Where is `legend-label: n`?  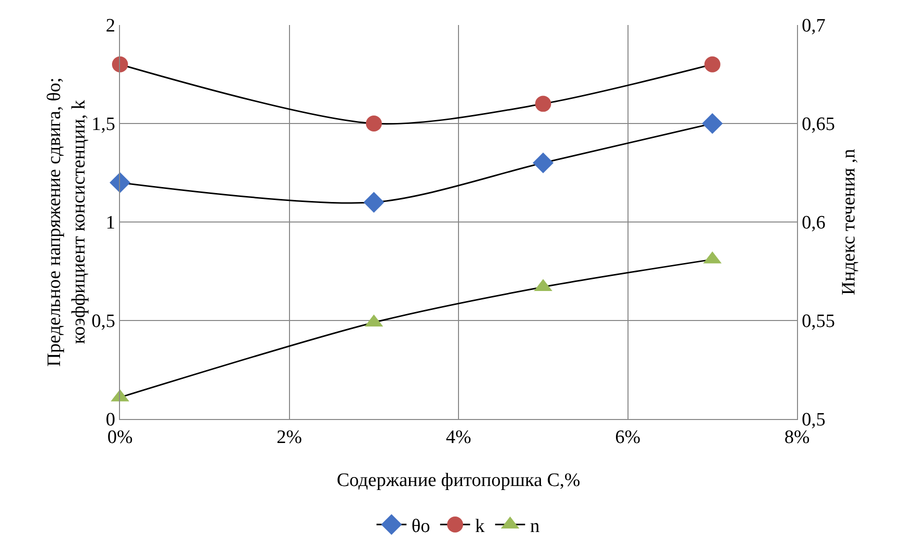 legend-label: n is located at coordinates (535, 526).